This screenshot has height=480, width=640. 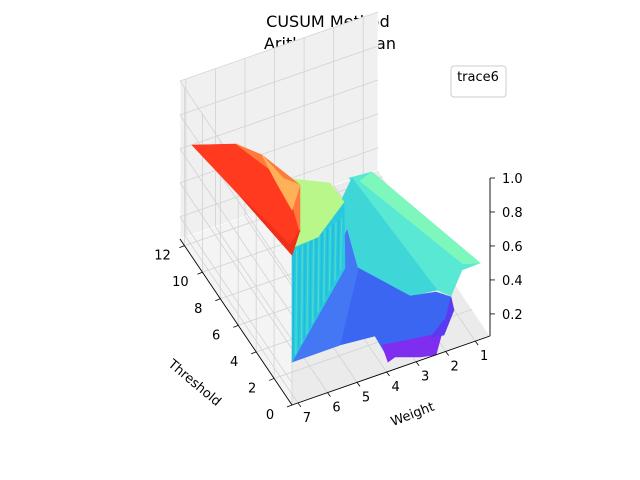 What do you see at coordinates (366, 397) in the screenshot?
I see `x-tick-label: 5` at bounding box center [366, 397].